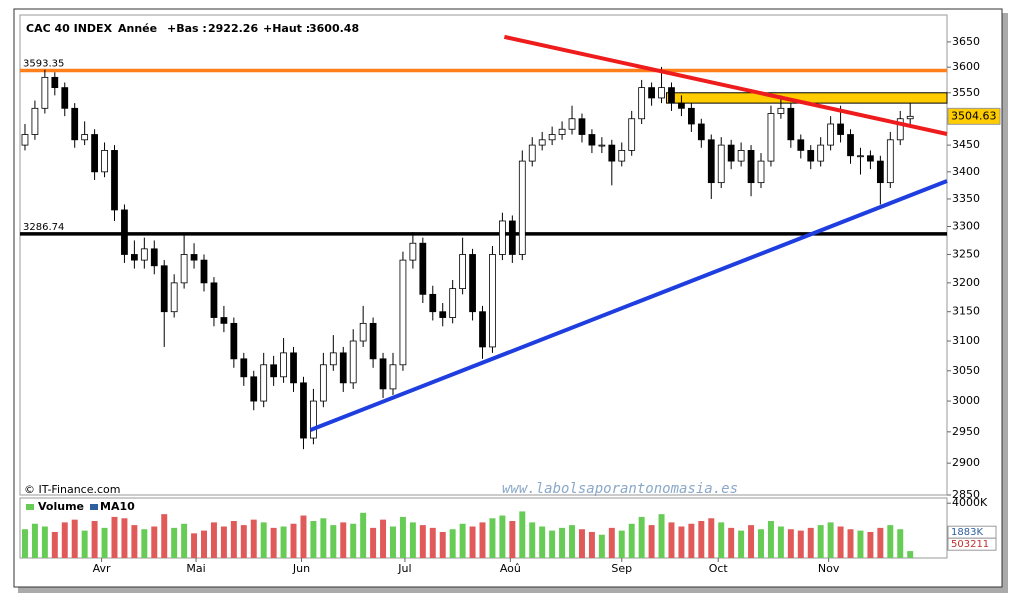 This screenshot has height=604, width=1020. I want to click on volume-tag-label: 503211, so click(970, 544).